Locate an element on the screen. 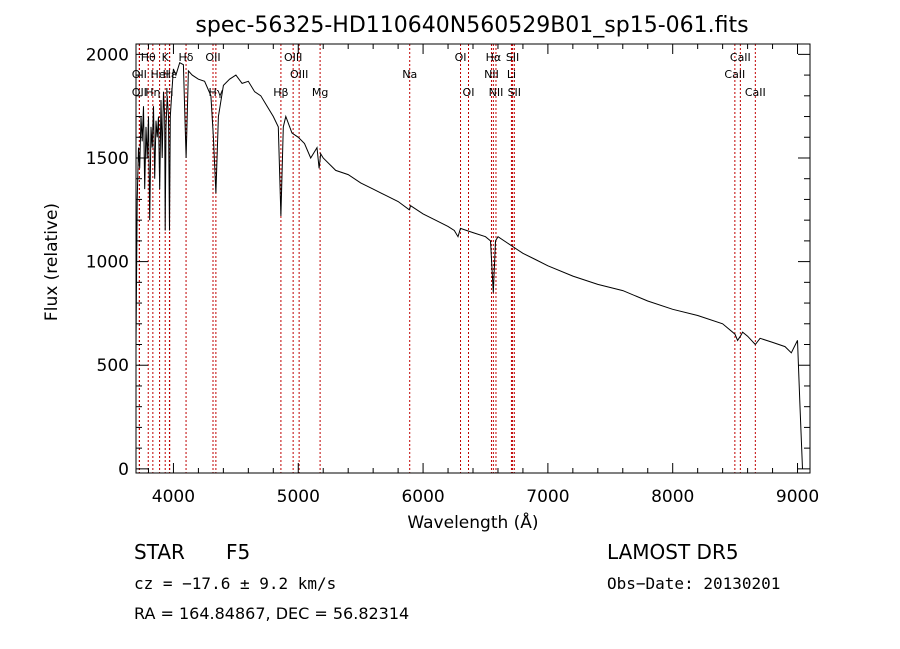 This screenshot has height=649, width=900. x-tick-label: 9000 is located at coordinates (797, 497).